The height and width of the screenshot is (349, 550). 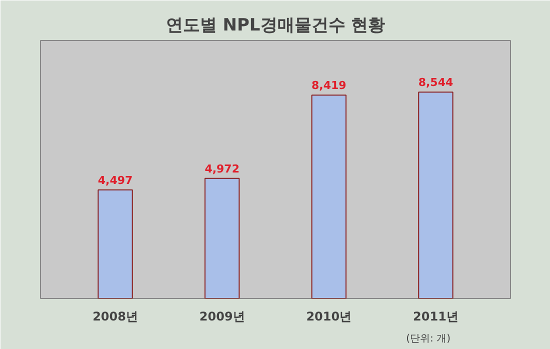 What do you see at coordinates (329, 85) in the screenshot?
I see `data-label: 8,419` at bounding box center [329, 85].